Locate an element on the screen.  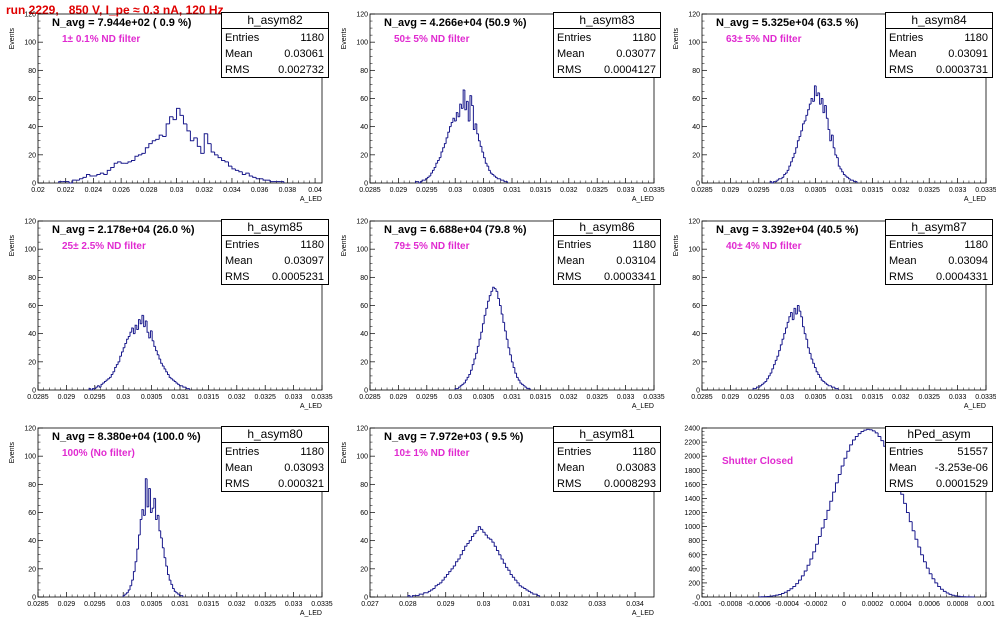
x-tick-label: 0.034 is located at coordinates (232, 190).